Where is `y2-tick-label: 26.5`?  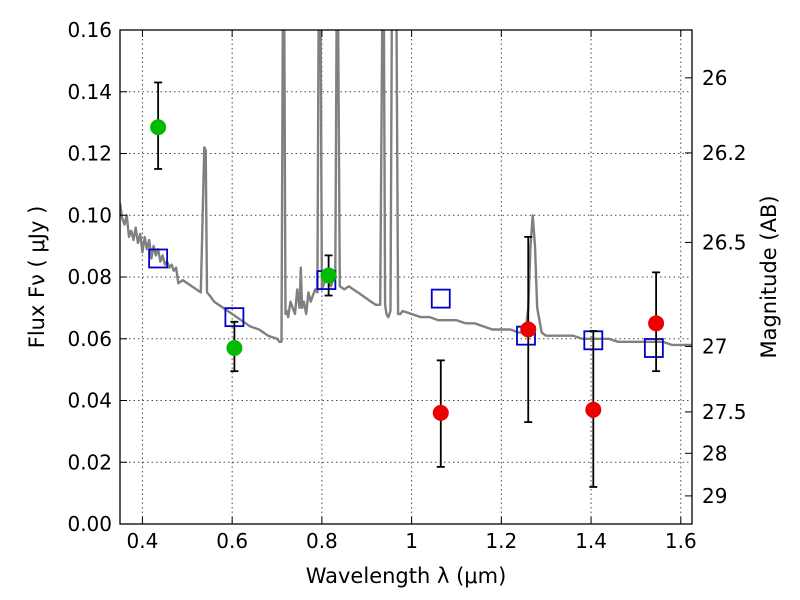 y2-tick-label: 26.5 is located at coordinates (724, 242).